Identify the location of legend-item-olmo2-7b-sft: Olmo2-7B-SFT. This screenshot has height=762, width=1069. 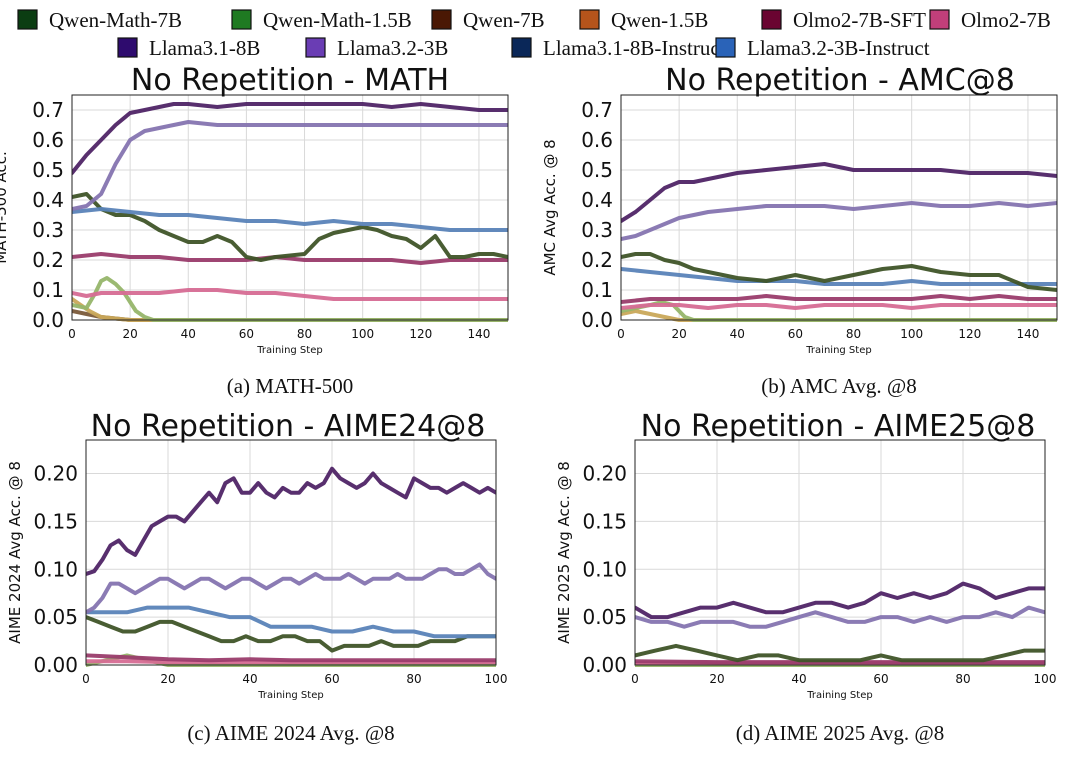
(843, 20).